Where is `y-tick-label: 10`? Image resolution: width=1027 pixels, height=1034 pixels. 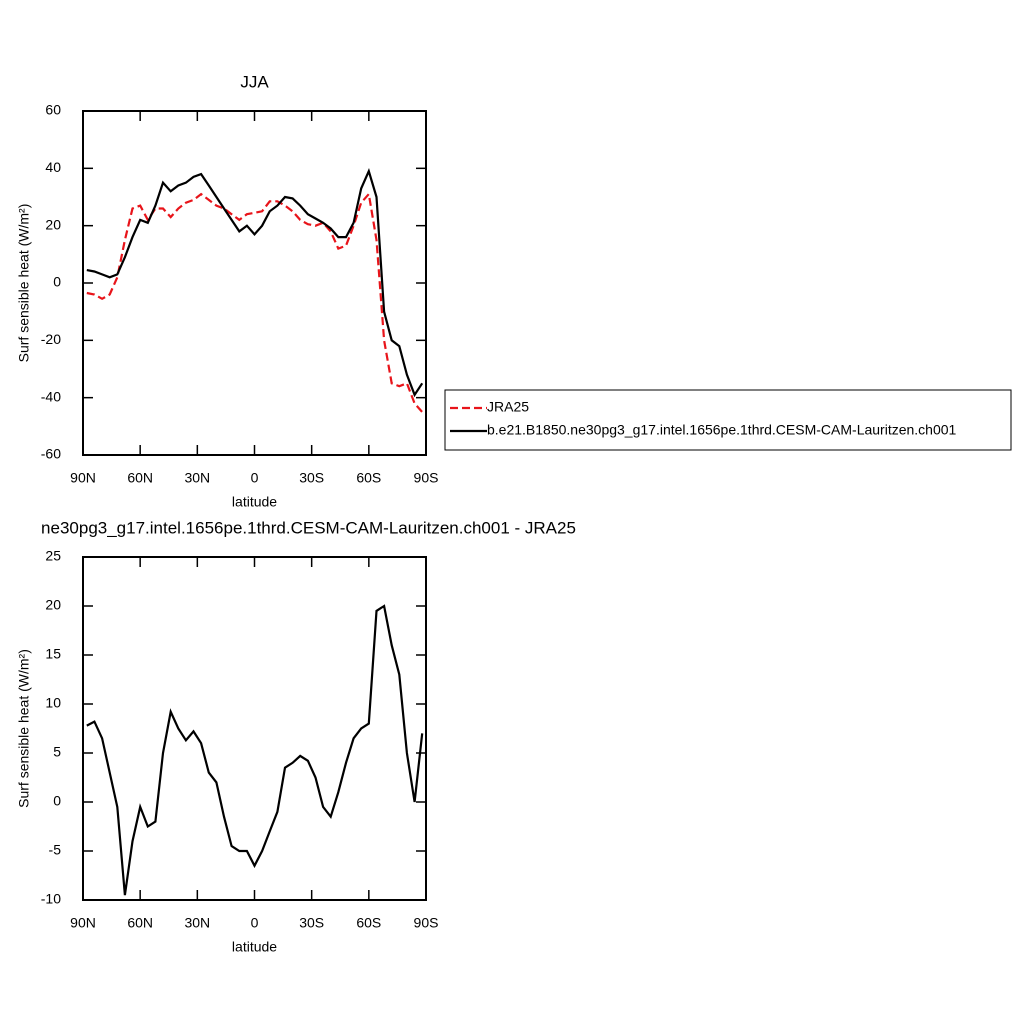 y-tick-label: 10 is located at coordinates (53, 703).